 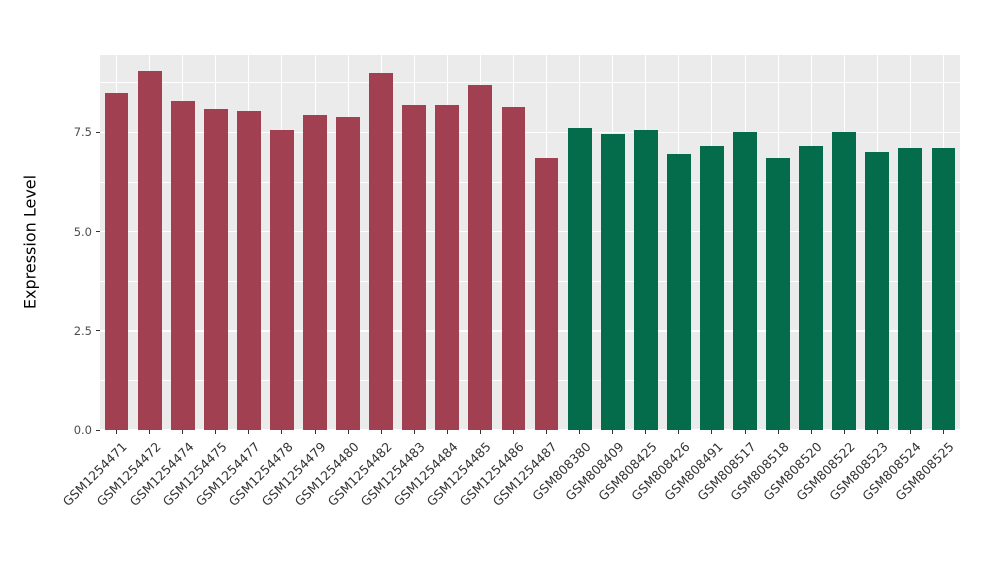 What do you see at coordinates (30, 242) in the screenshot?
I see `y-axis-title: Expression Level` at bounding box center [30, 242].